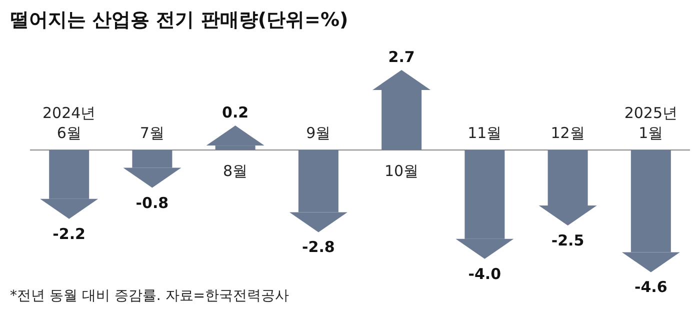  What do you see at coordinates (69, 123) in the screenshot?
I see `x-tick-label: 2024년 6월` at bounding box center [69, 123].